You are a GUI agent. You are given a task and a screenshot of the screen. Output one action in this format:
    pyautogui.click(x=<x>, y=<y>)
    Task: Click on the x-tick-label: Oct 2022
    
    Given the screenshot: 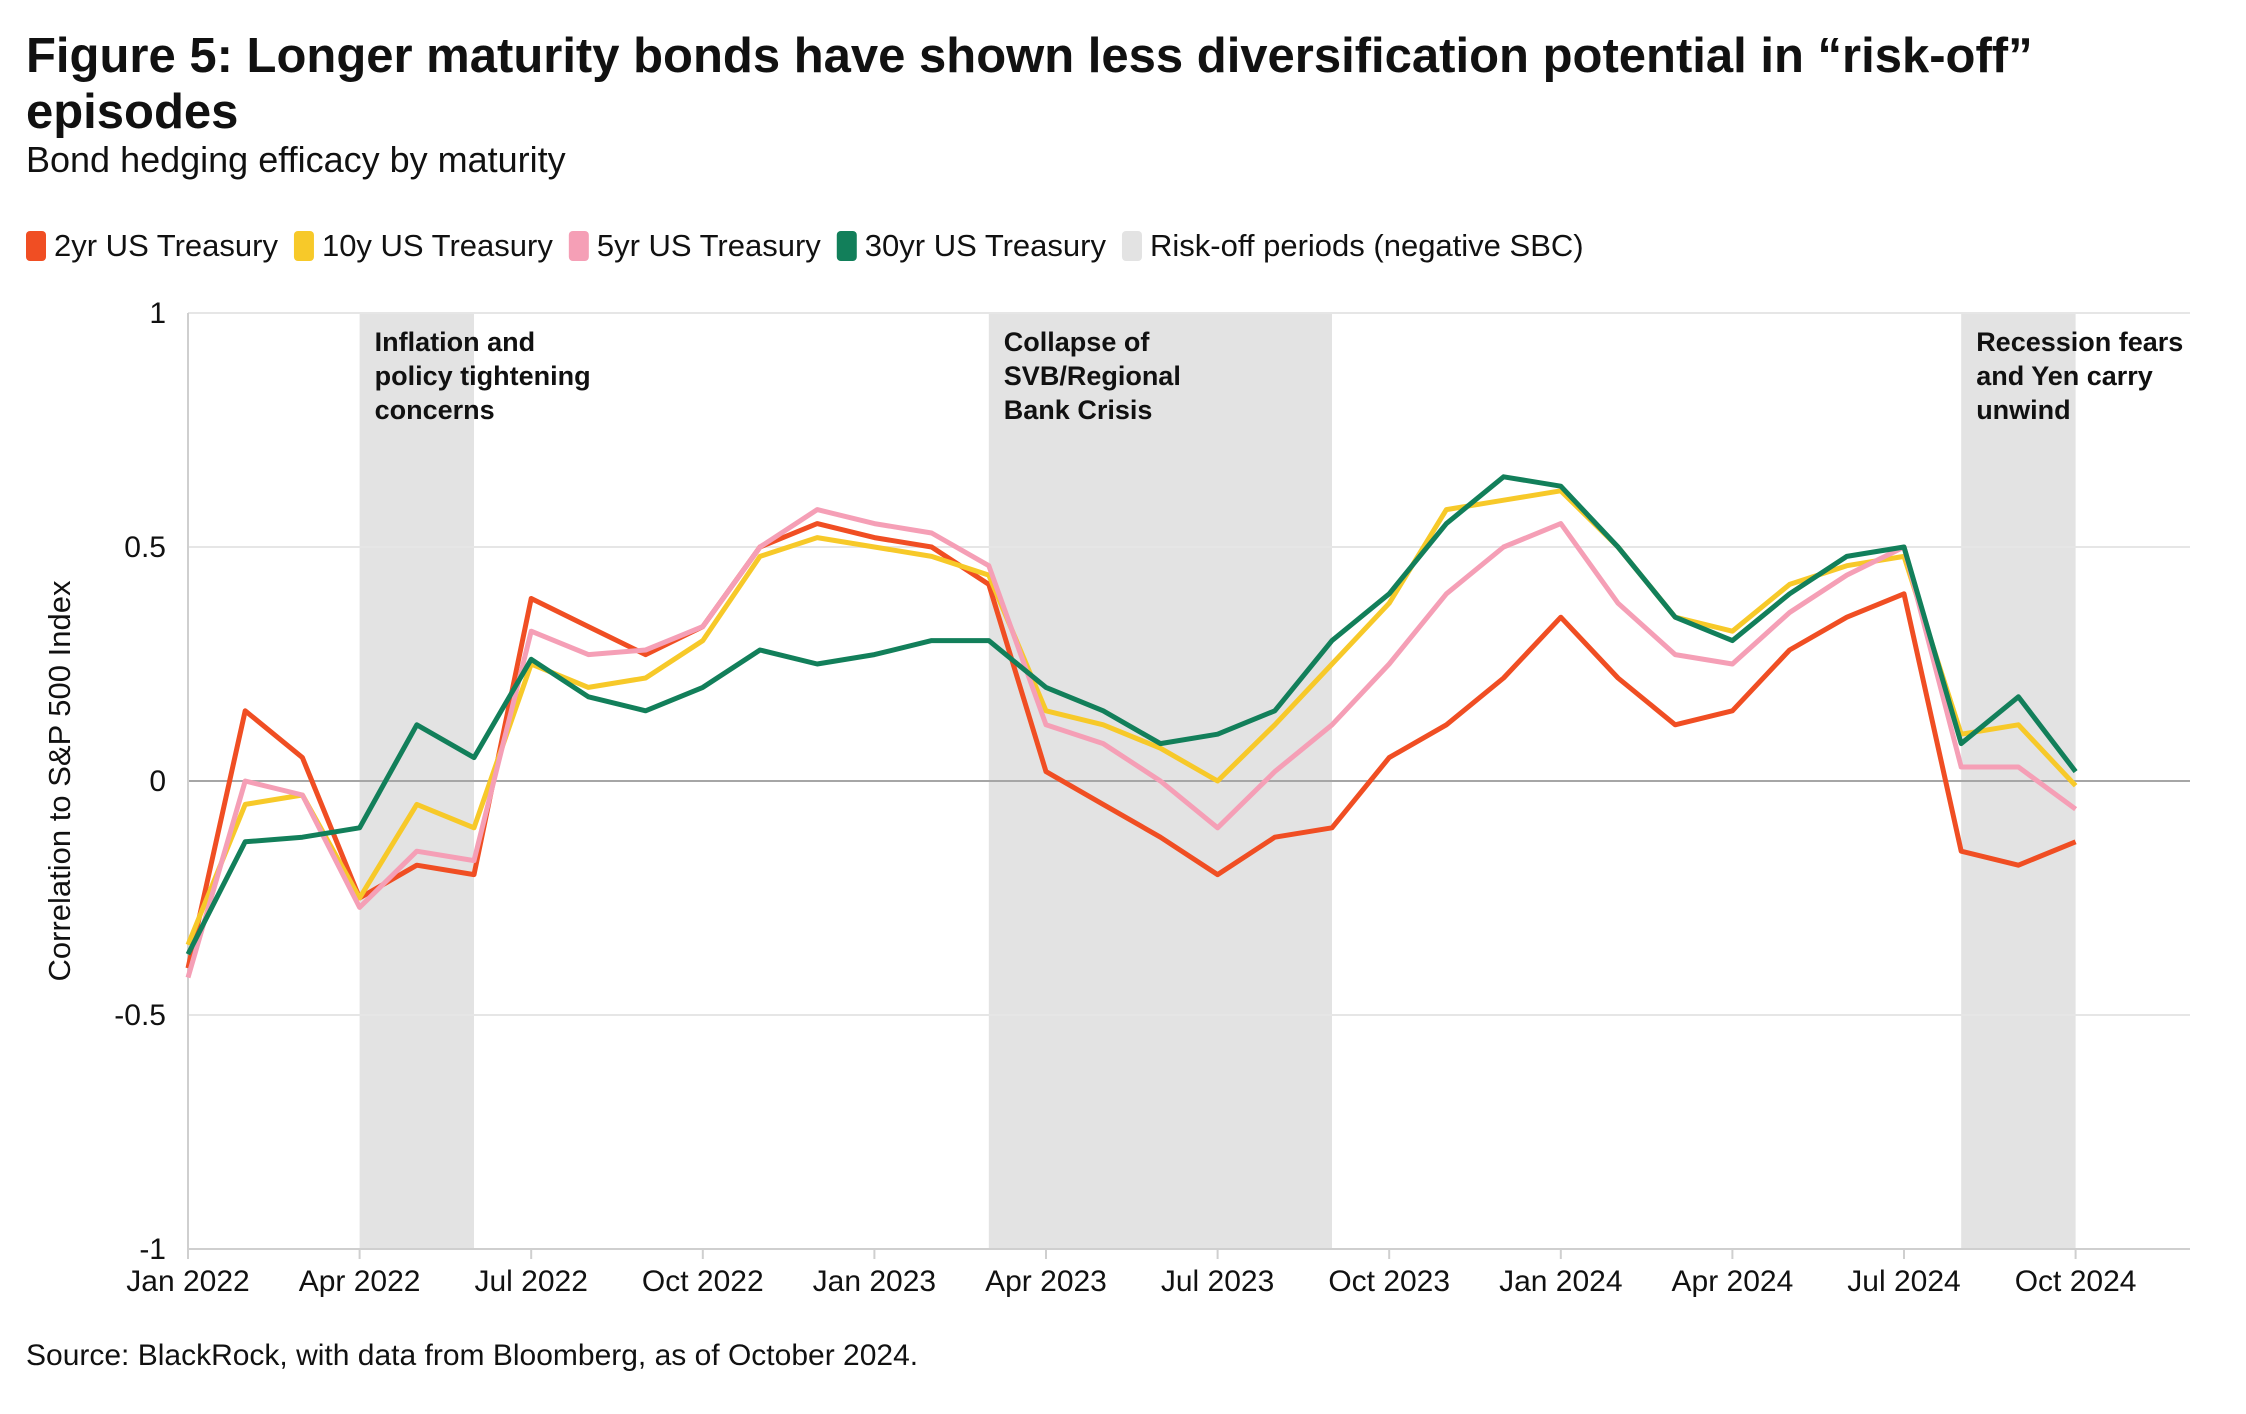 What is the action you would take?
    pyautogui.click(x=703, y=1281)
    